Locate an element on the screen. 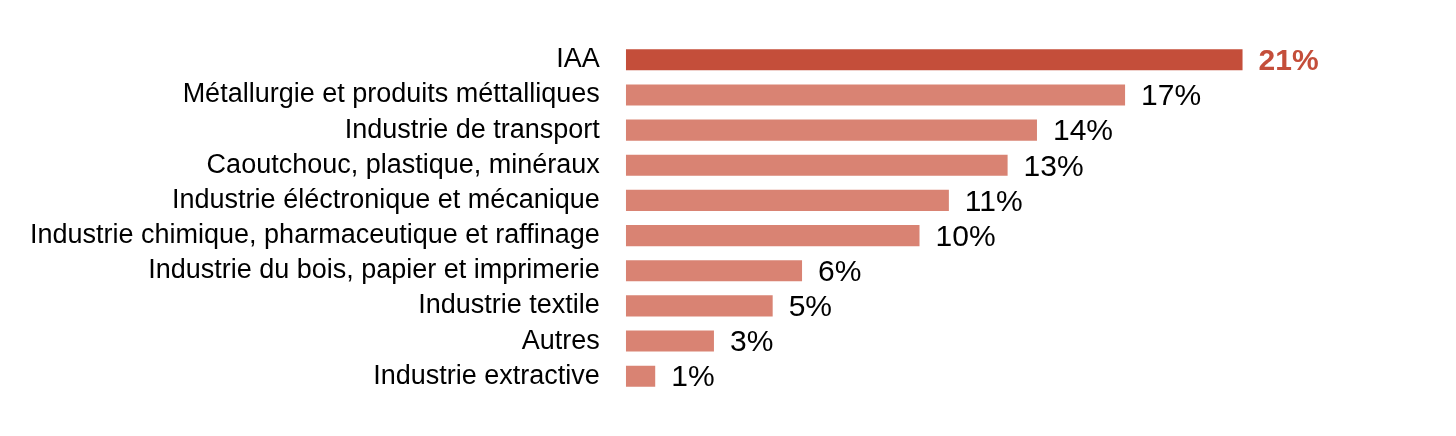 This screenshot has width=1456, height=436. data-label: 10% is located at coordinates (965, 235).